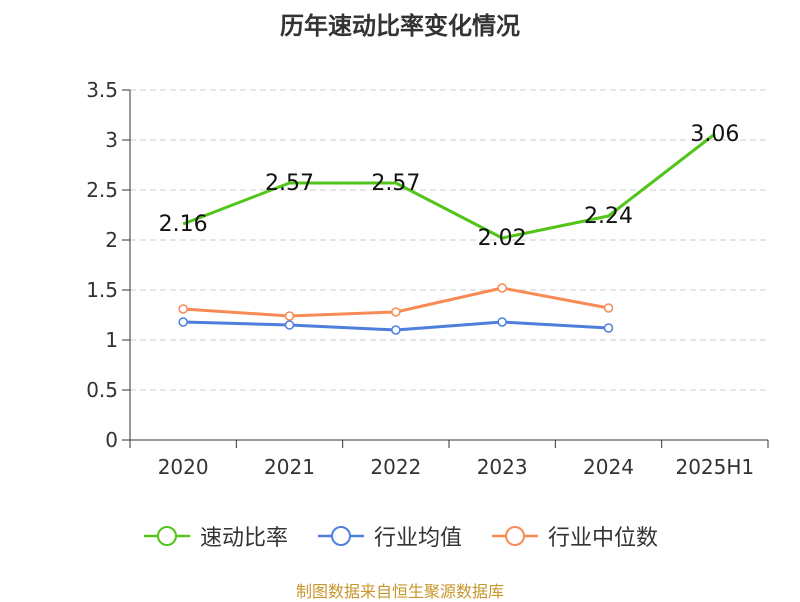 This screenshot has width=800, height=602. What do you see at coordinates (399, 591) in the screenshot?
I see `source-note: 制图数据来自恒生聚源数据库` at bounding box center [399, 591].